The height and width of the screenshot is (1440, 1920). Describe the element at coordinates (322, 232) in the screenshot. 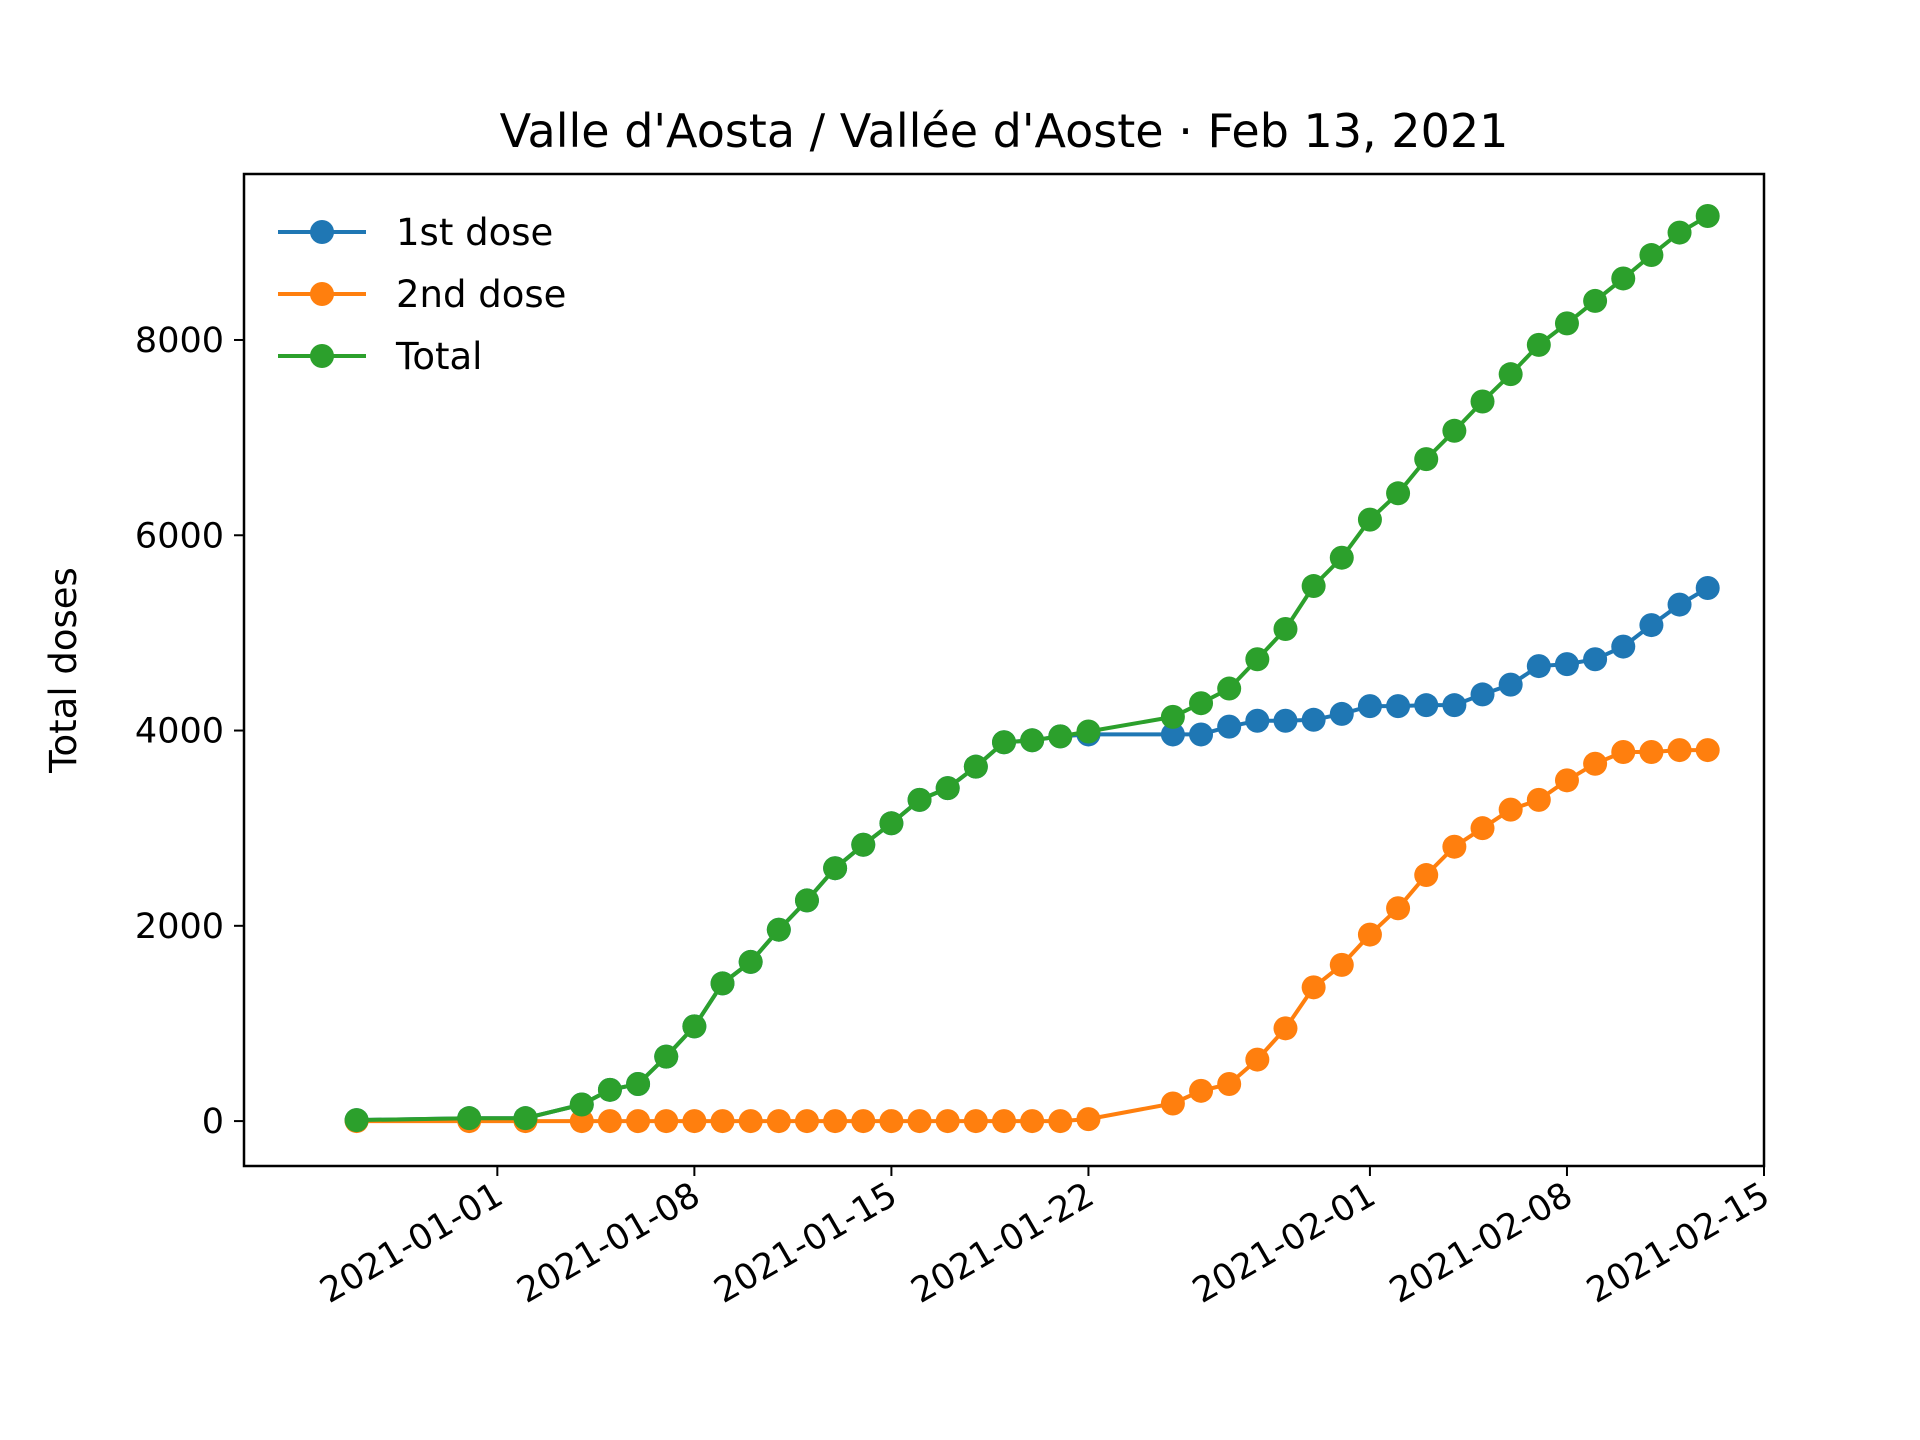

I see `legend-marker` at that location.